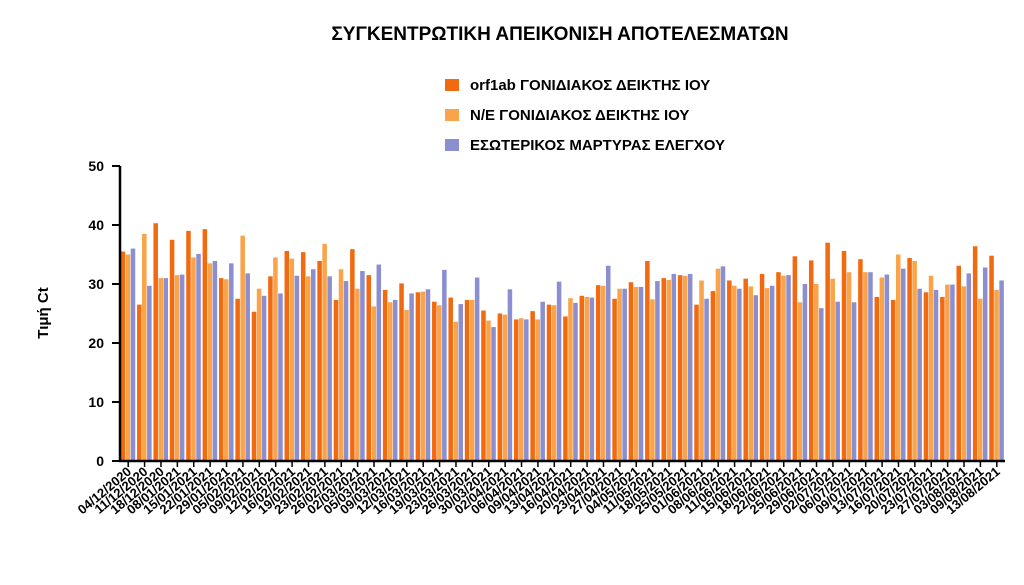  I want to click on legend-label: orf1ab ΓΟΝΙΔΙΑΚΟΣ ΔΕΙΚΤΗΣ ΙΟΥ, so click(590, 85).